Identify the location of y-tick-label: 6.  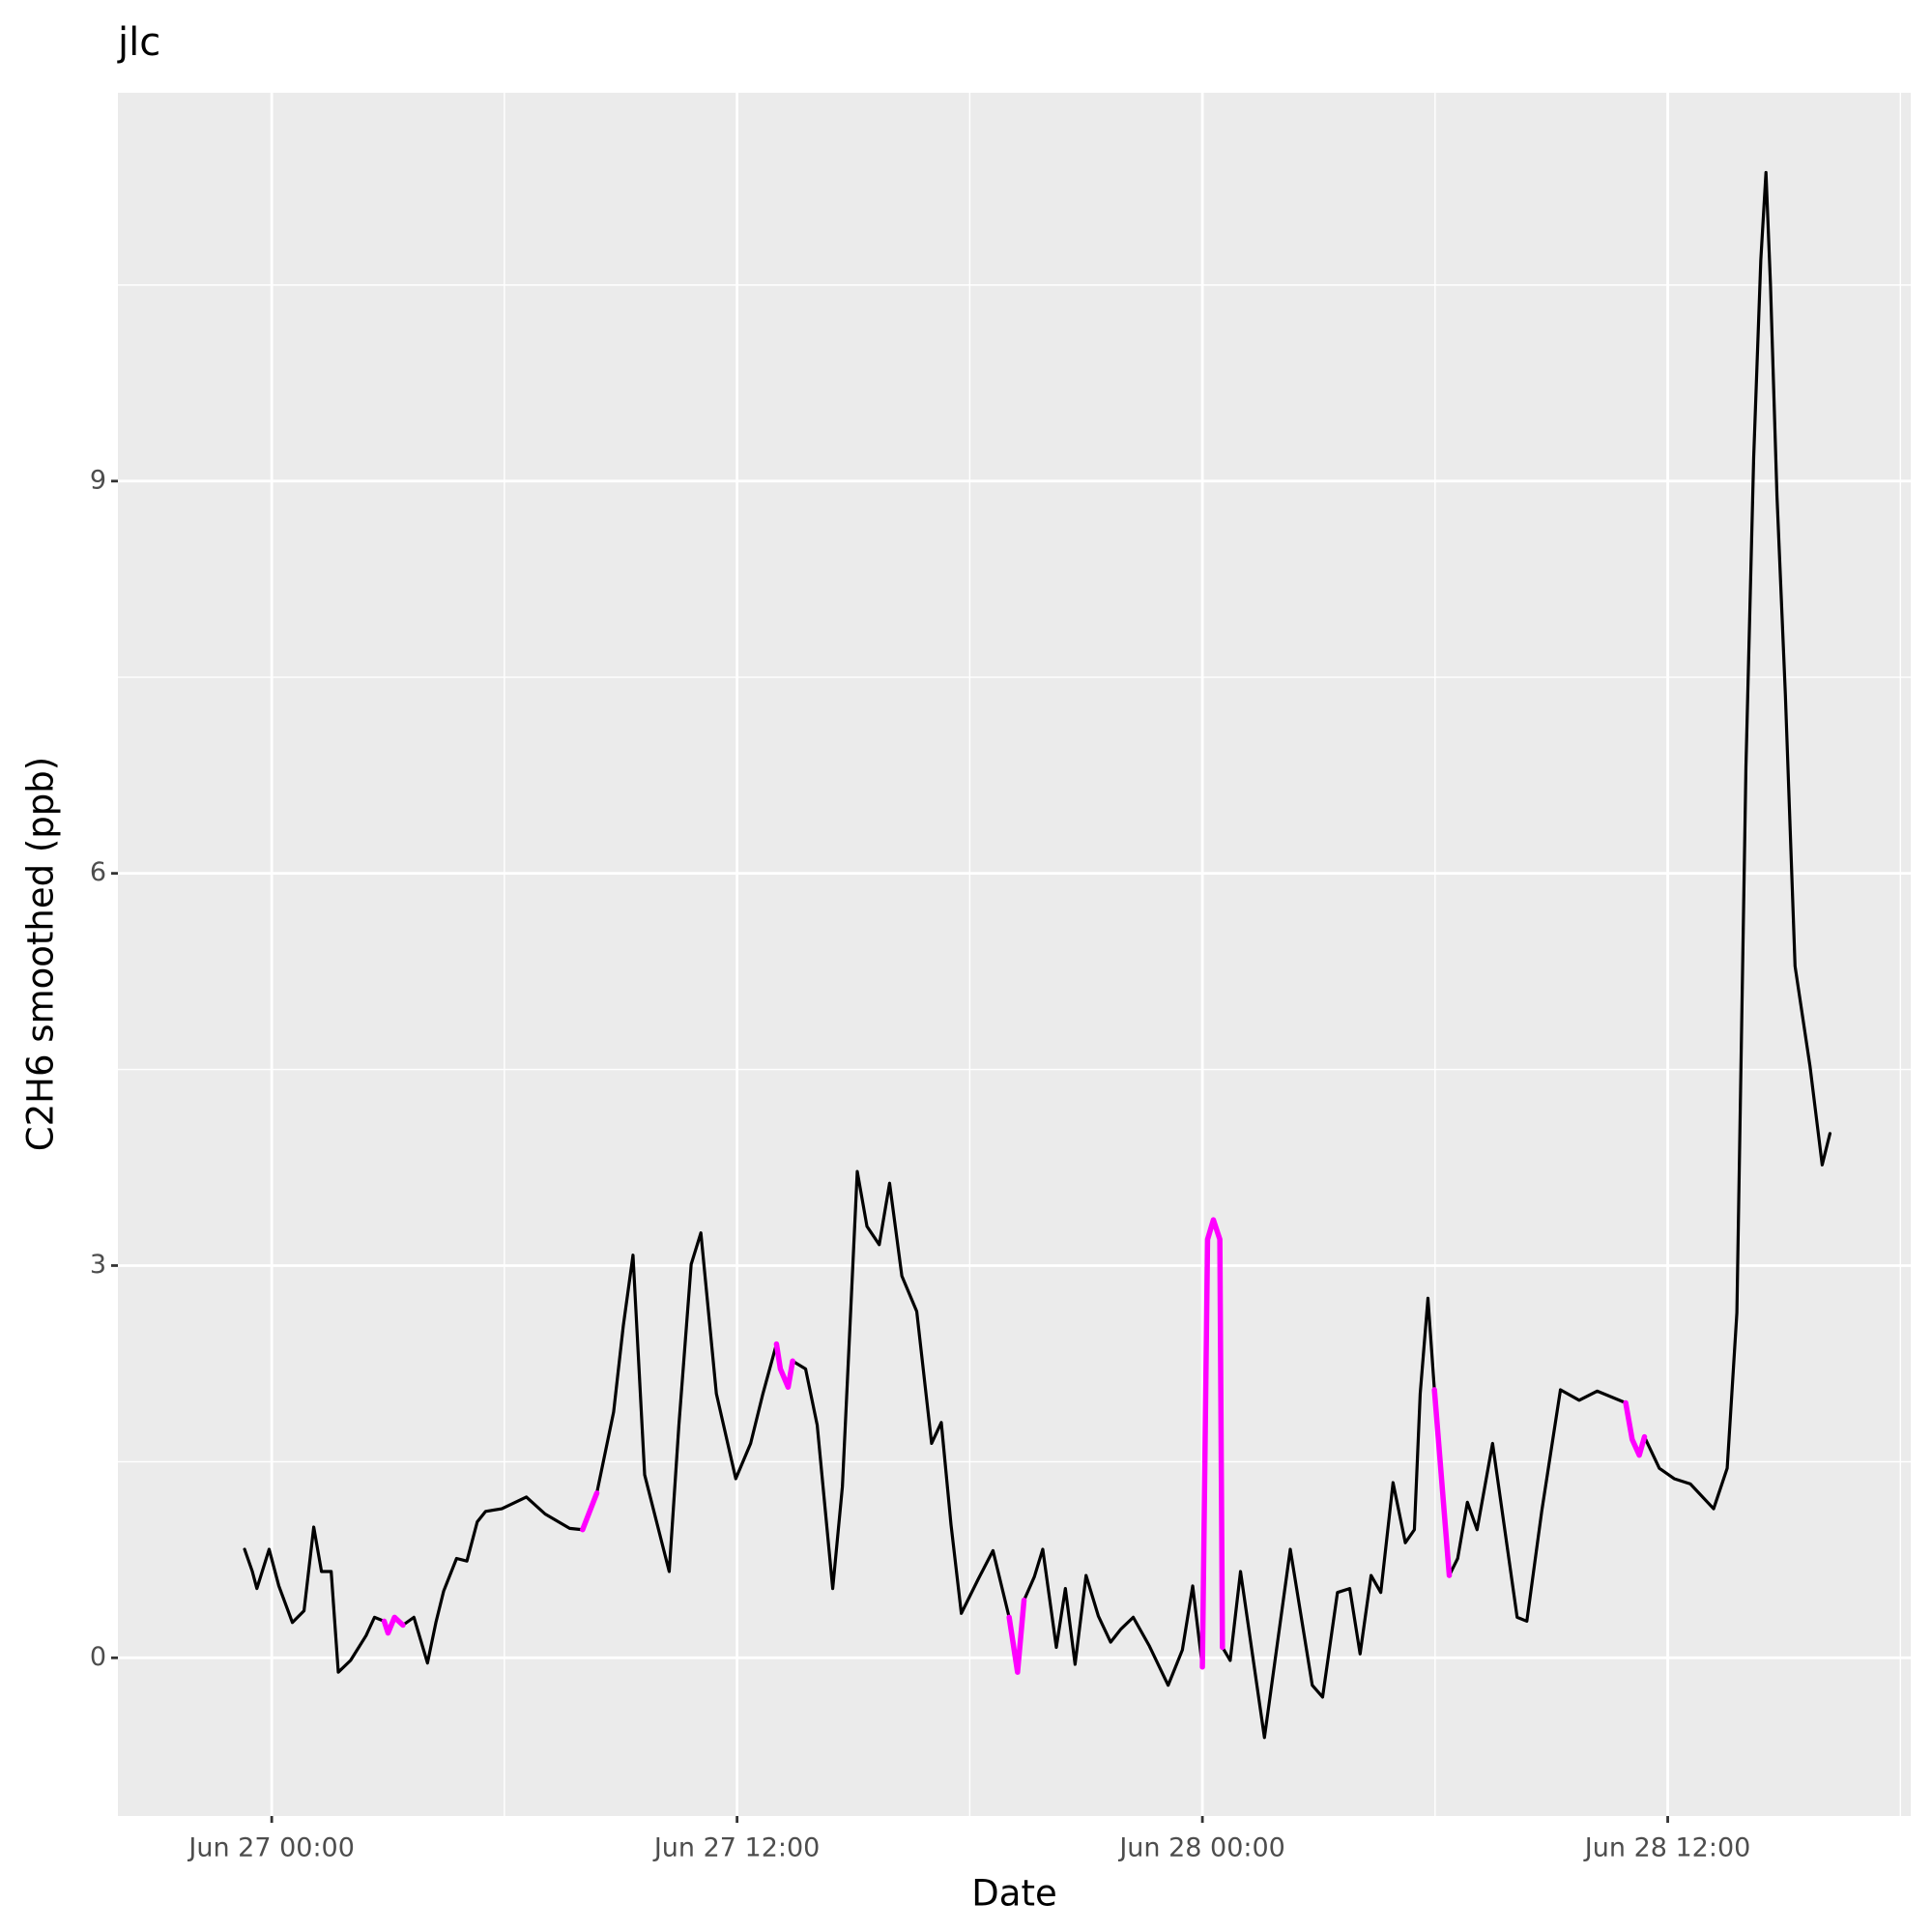
(98, 872).